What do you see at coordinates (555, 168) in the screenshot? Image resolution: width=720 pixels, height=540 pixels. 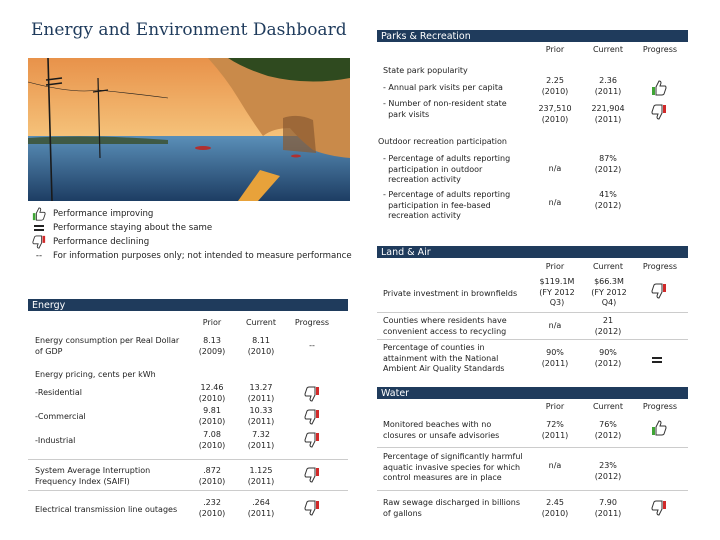 I see `outdoor-participation-prior: n/a` at bounding box center [555, 168].